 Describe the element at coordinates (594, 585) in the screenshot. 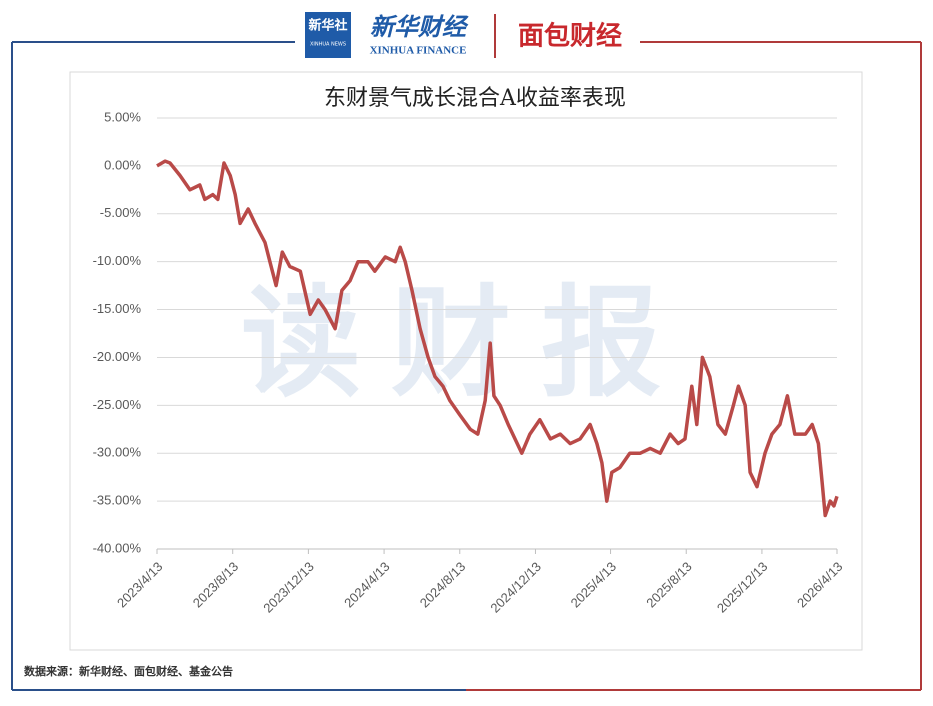

I see `x-tick-label: 2025/4/13` at that location.